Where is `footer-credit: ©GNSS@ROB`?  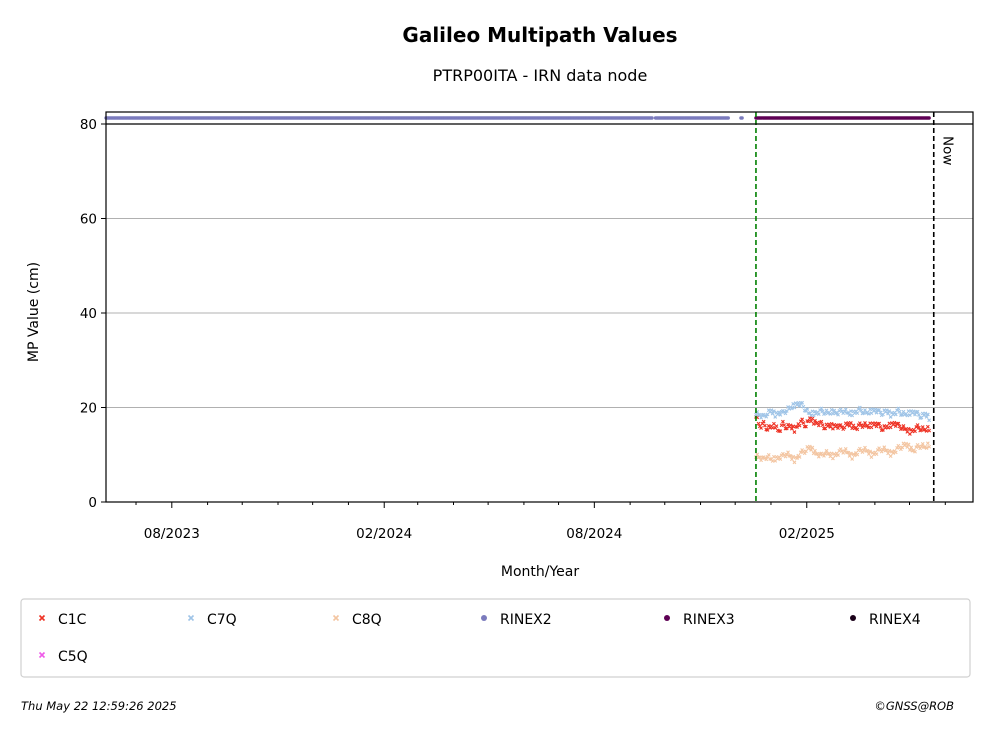
footer-credit: ©GNSS@ROB is located at coordinates (914, 706).